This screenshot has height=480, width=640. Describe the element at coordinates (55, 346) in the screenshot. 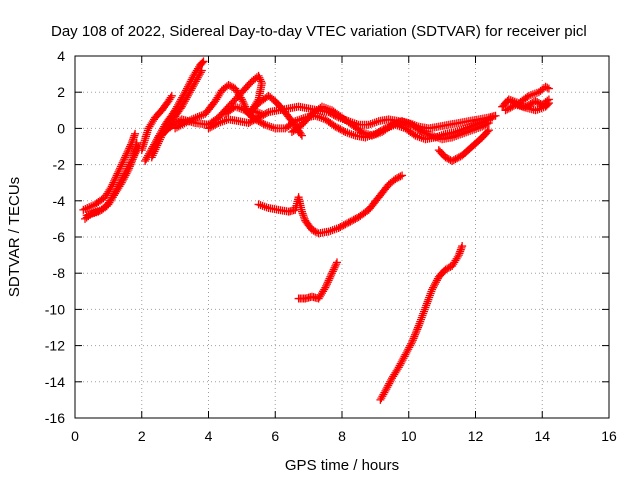

I see `y-tick-label: -12` at that location.